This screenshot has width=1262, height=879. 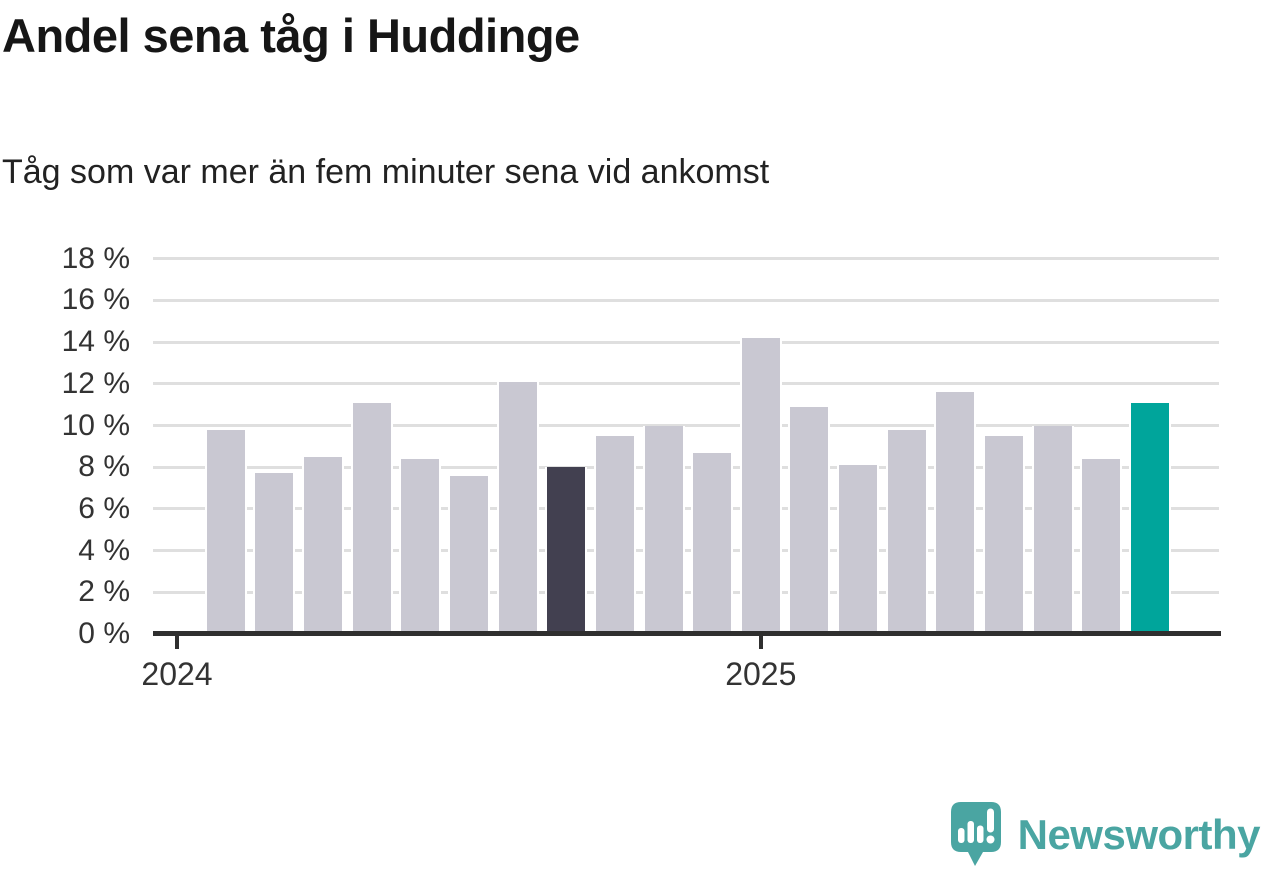 I want to click on chart-title: Andel sena tåg i Huddinge, so click(x=291, y=35).